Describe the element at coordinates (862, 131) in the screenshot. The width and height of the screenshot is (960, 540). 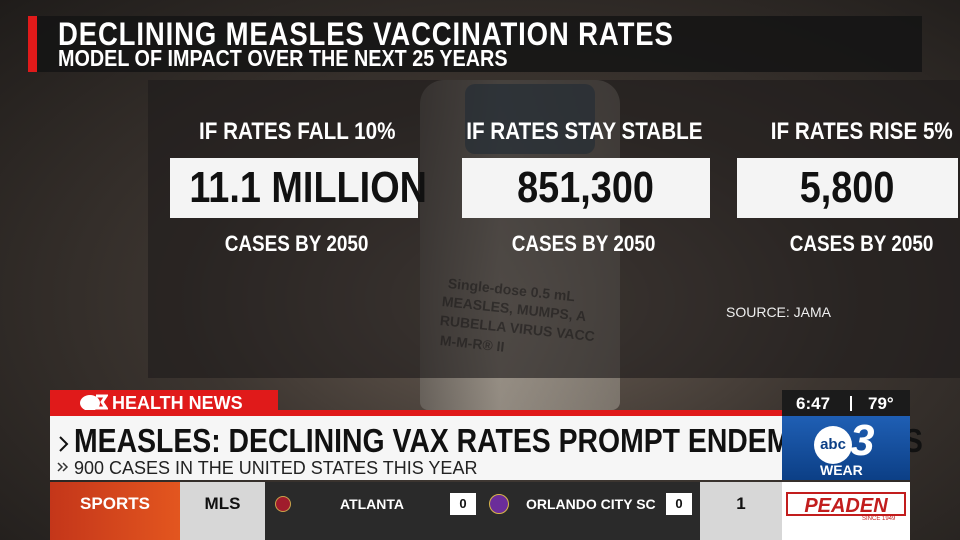
I see `label-text: IF RATES RISE 5%` at that location.